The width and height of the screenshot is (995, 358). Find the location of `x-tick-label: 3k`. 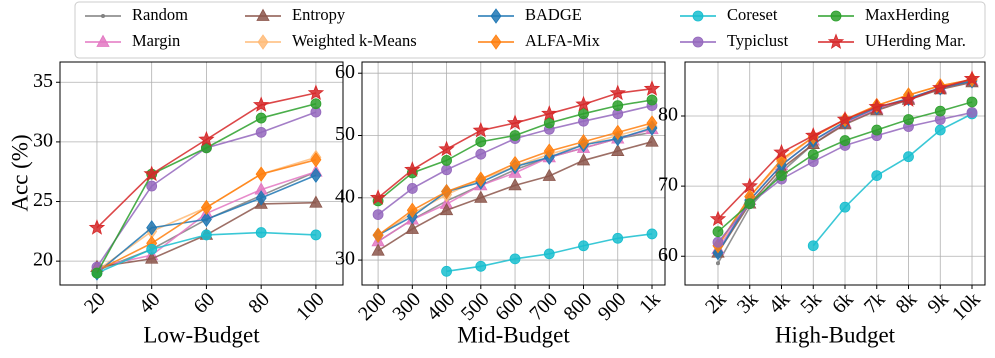

x-tick-label: 3k is located at coordinates (748, 303).